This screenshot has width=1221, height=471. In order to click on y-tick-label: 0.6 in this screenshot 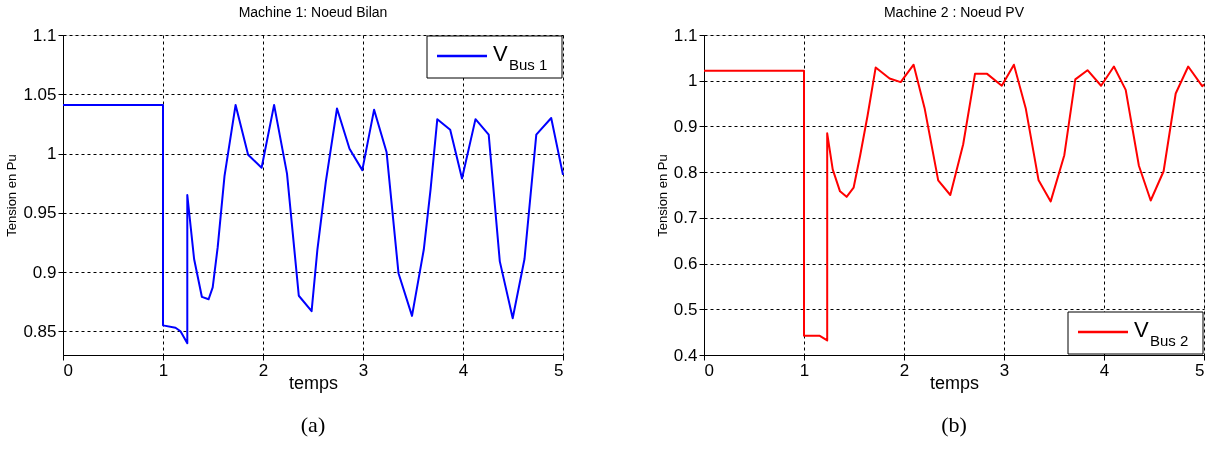, I will do `click(685, 264)`.